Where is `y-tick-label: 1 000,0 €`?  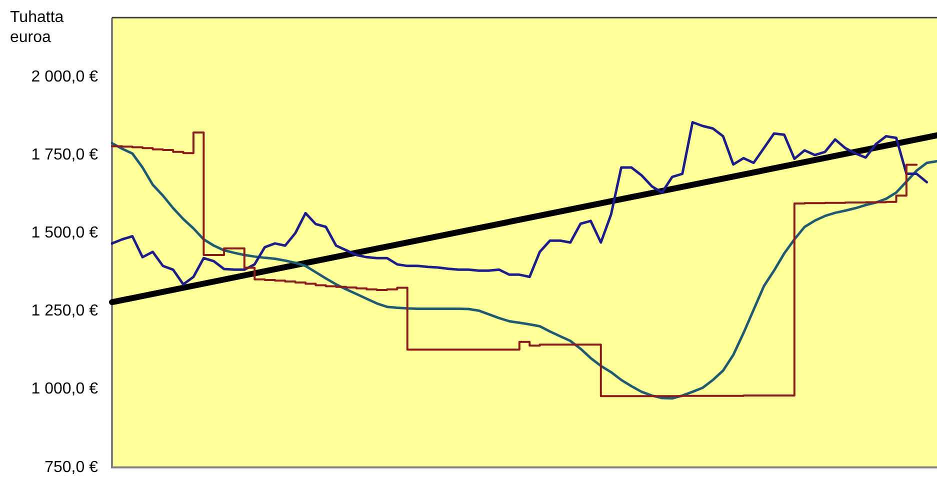
y-tick-label: 1 000,0 € is located at coordinates (64, 389).